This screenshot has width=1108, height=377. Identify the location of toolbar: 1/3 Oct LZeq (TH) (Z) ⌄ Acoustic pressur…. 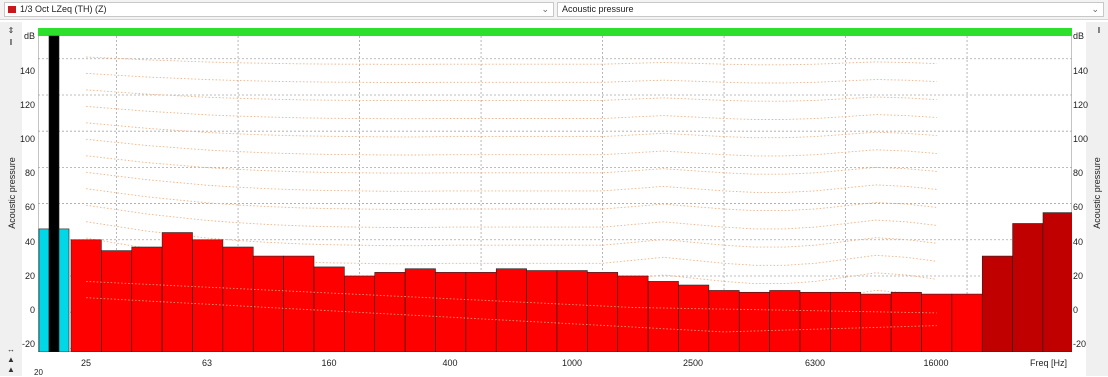
(554, 10).